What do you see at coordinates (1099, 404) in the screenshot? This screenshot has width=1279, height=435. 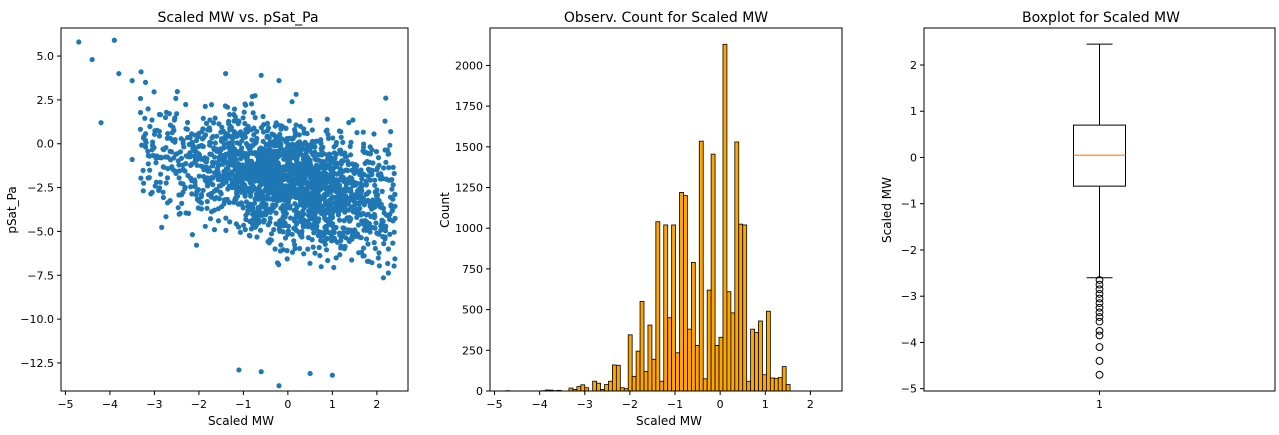 I see `boxplot-x-tick-label: 1` at bounding box center [1099, 404].